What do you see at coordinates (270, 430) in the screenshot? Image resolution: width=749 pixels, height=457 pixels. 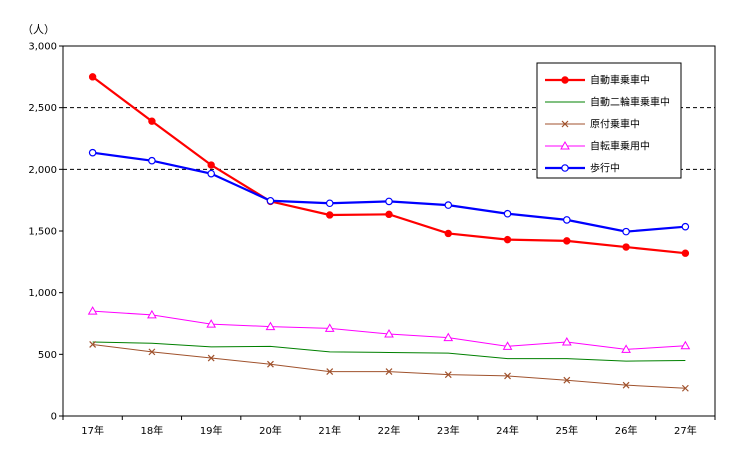 I see `x-tick-label: 20年` at bounding box center [270, 430].